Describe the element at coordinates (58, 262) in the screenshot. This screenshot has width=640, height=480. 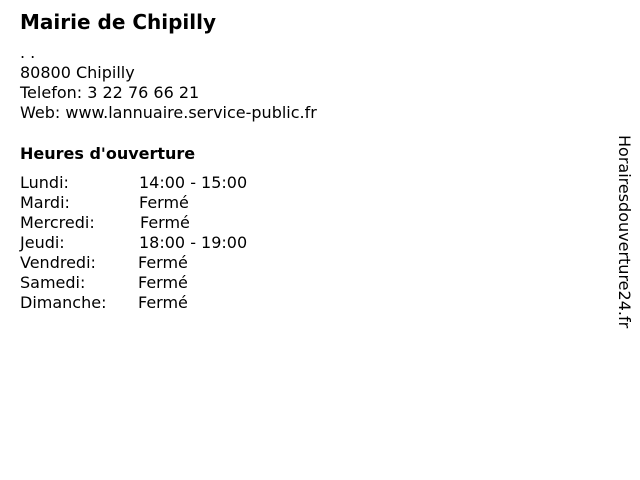
I see `day-label: Vendredi:` at that location.